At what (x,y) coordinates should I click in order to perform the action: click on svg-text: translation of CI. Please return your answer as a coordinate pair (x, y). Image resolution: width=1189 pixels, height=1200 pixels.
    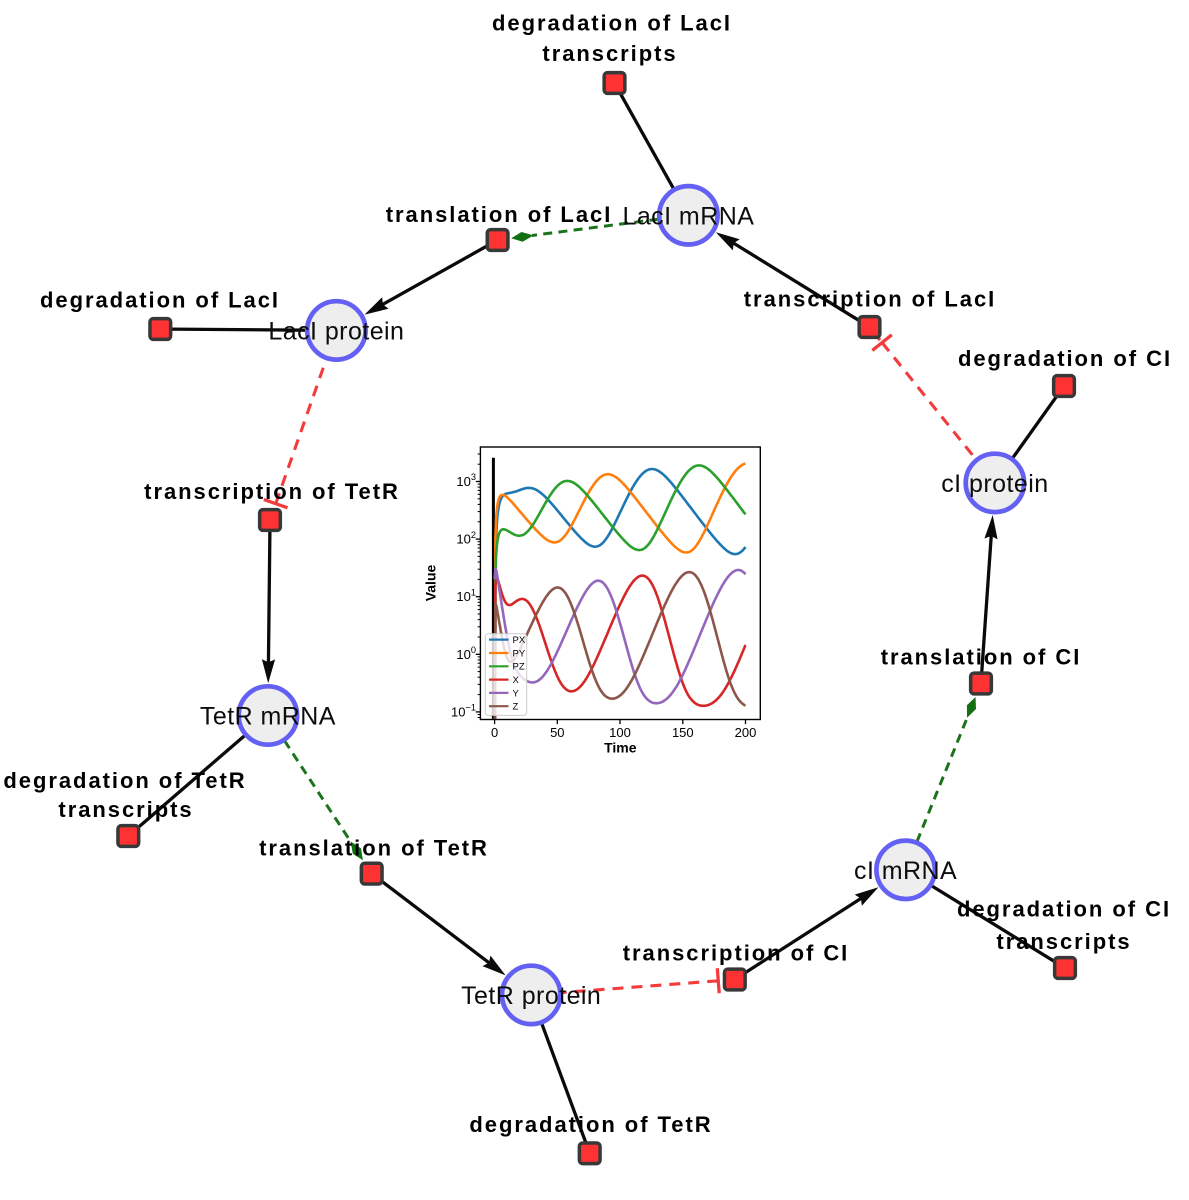
    Looking at the image, I should click on (981, 657).